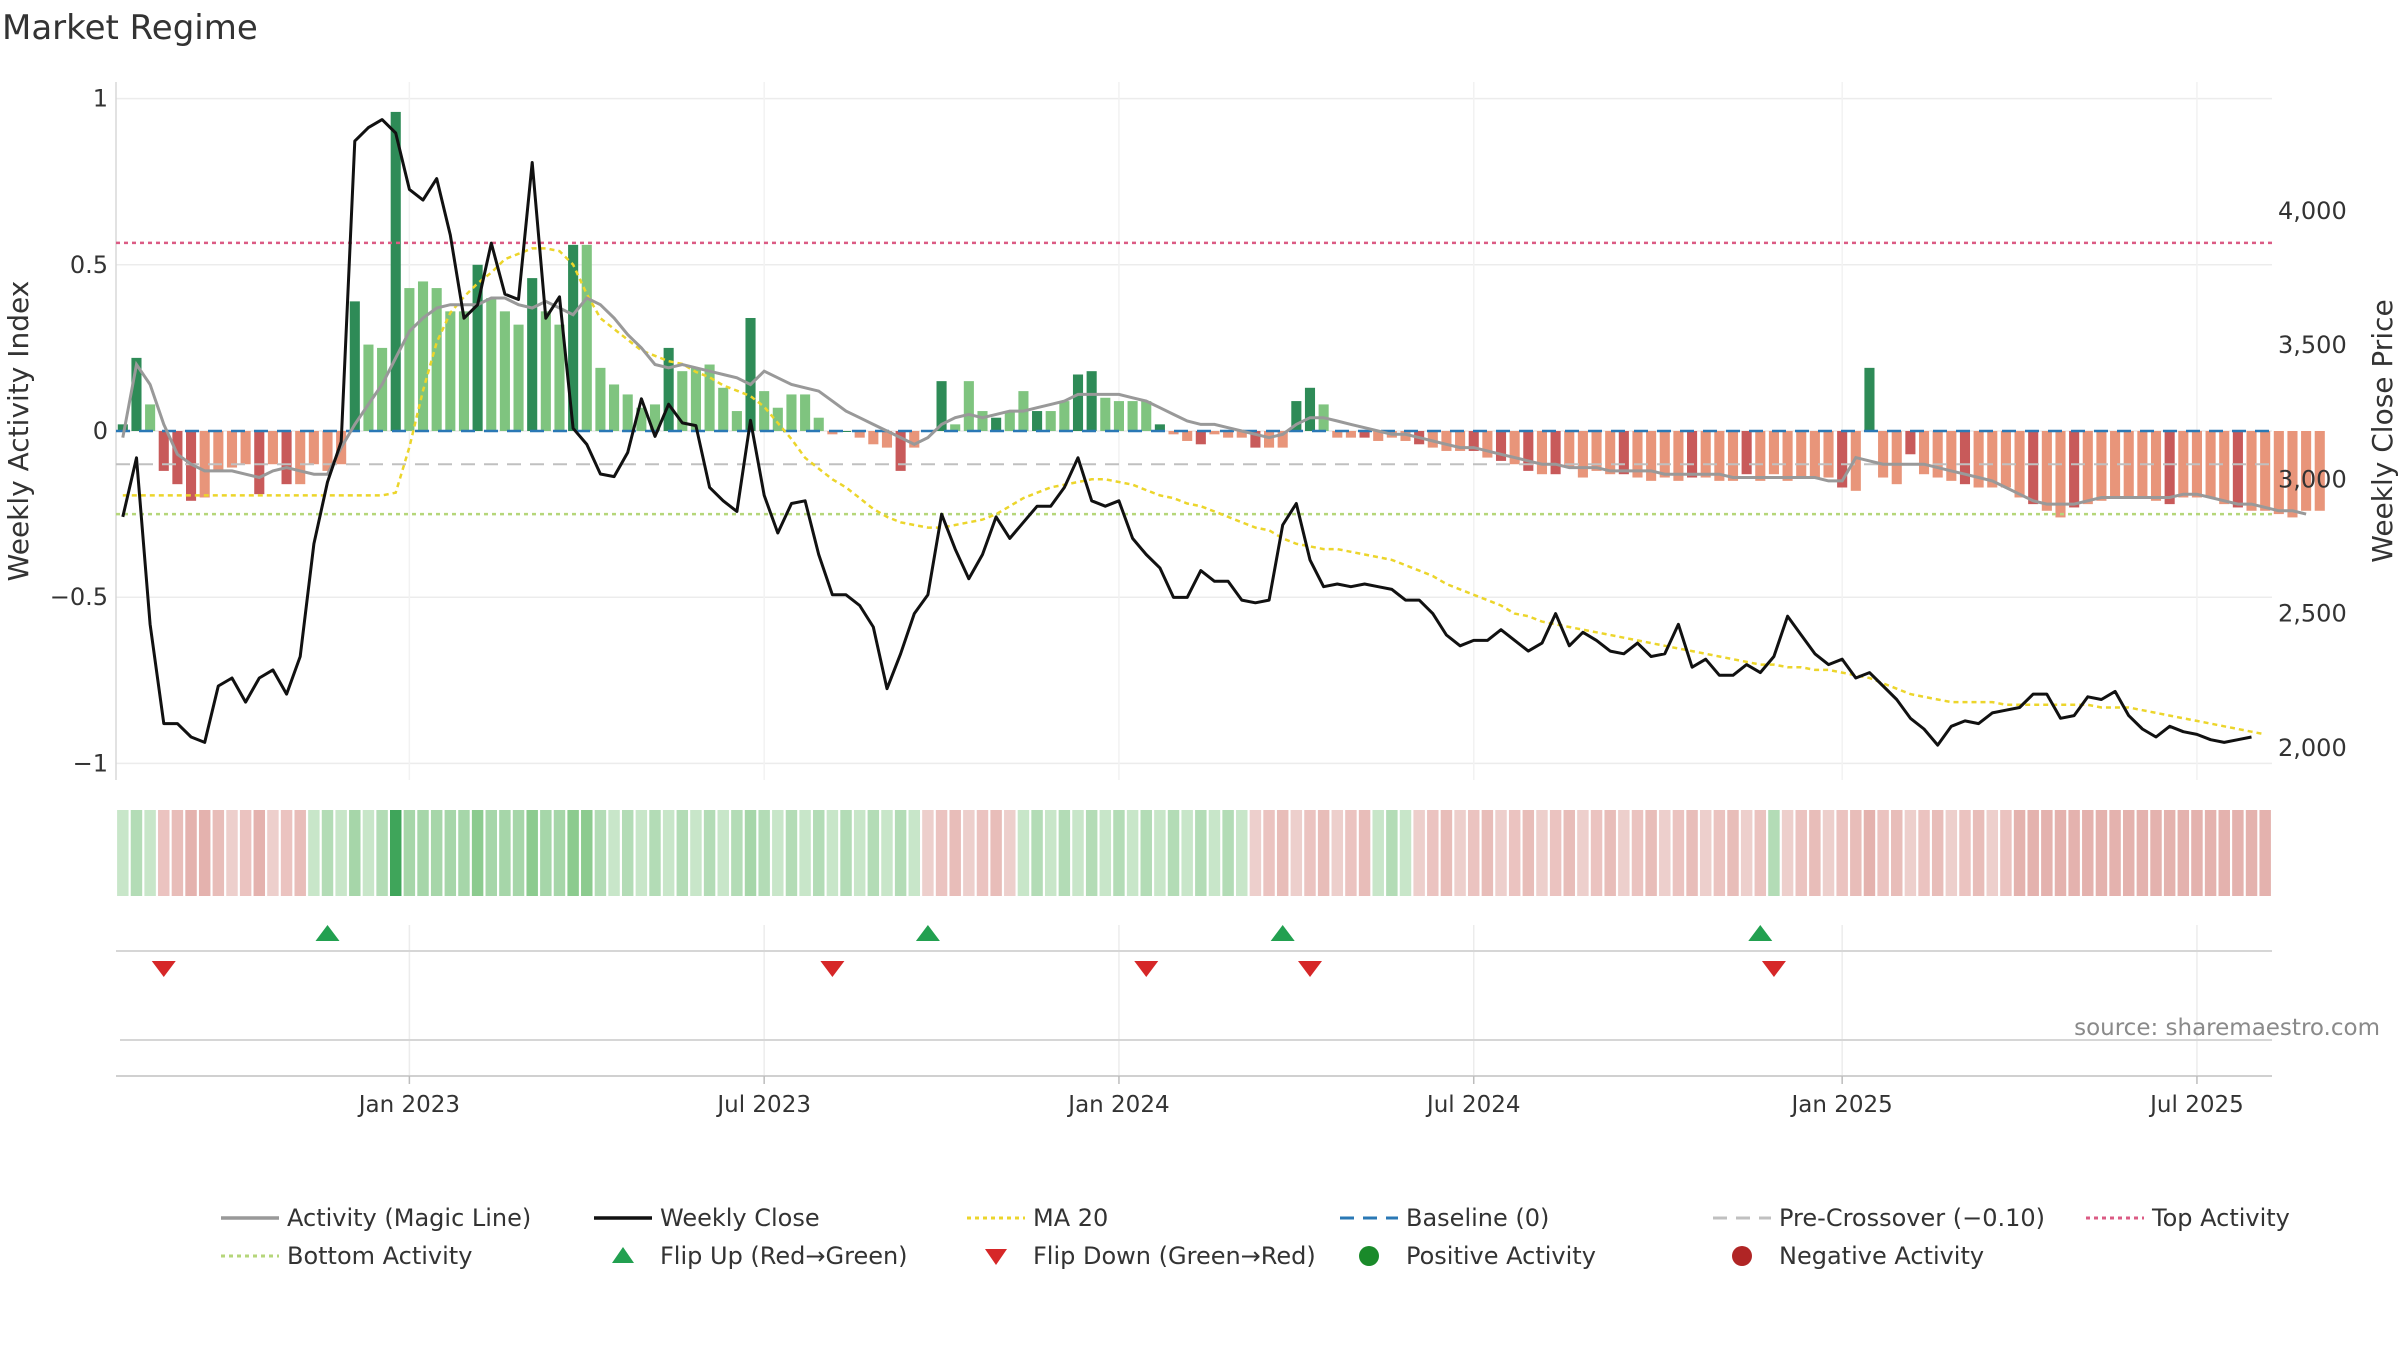 This screenshot has width=2400, height=1350. Describe the element at coordinates (2382, 430) in the screenshot. I see `y-right-axis-label: Weekly Close Price` at that location.